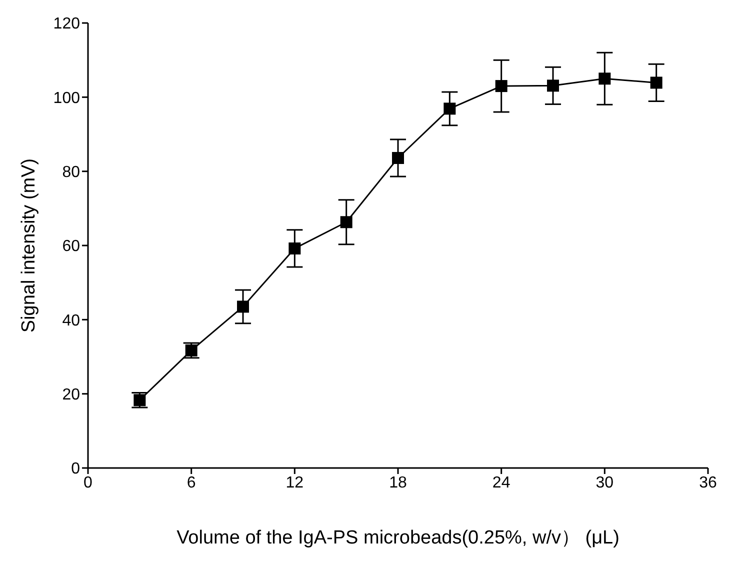  I want to click on x-tick-label: 12, so click(295, 483).